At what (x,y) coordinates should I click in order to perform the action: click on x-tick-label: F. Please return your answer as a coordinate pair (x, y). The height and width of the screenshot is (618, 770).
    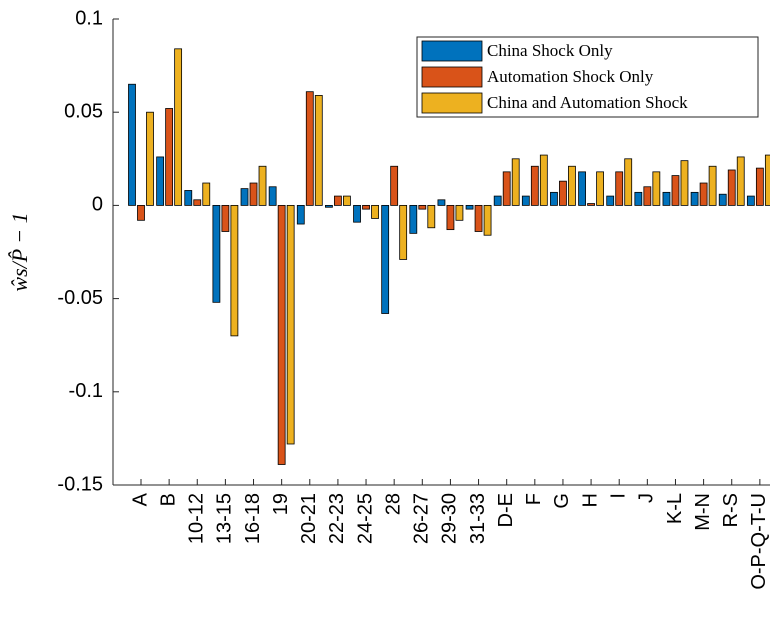
    Looking at the image, I should click on (534, 499).